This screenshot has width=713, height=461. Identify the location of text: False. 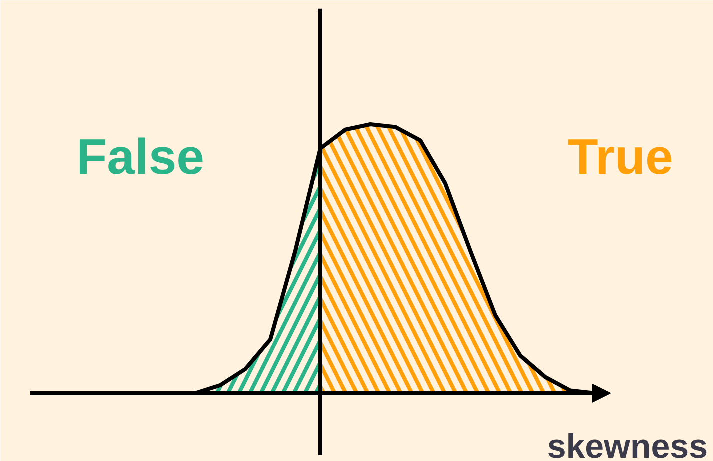
(140, 156).